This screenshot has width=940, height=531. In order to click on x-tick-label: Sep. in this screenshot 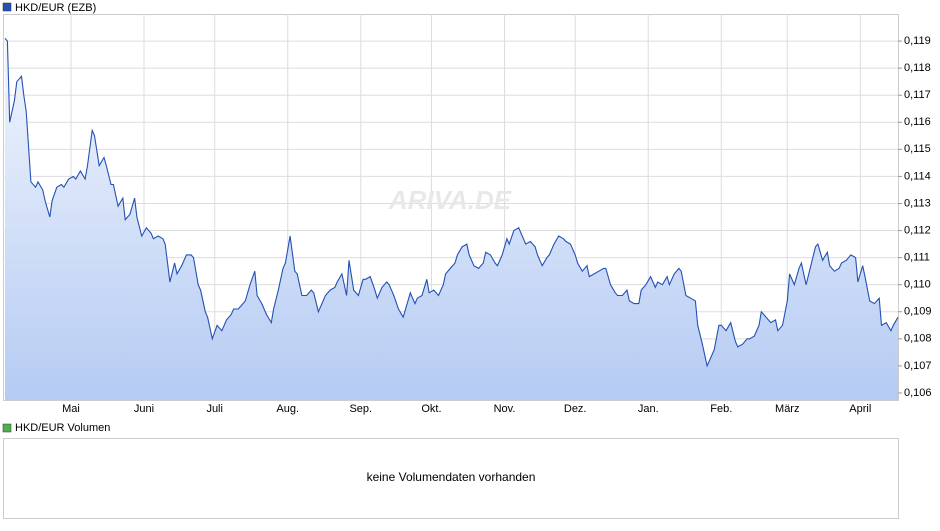, I will do `click(360, 409)`.